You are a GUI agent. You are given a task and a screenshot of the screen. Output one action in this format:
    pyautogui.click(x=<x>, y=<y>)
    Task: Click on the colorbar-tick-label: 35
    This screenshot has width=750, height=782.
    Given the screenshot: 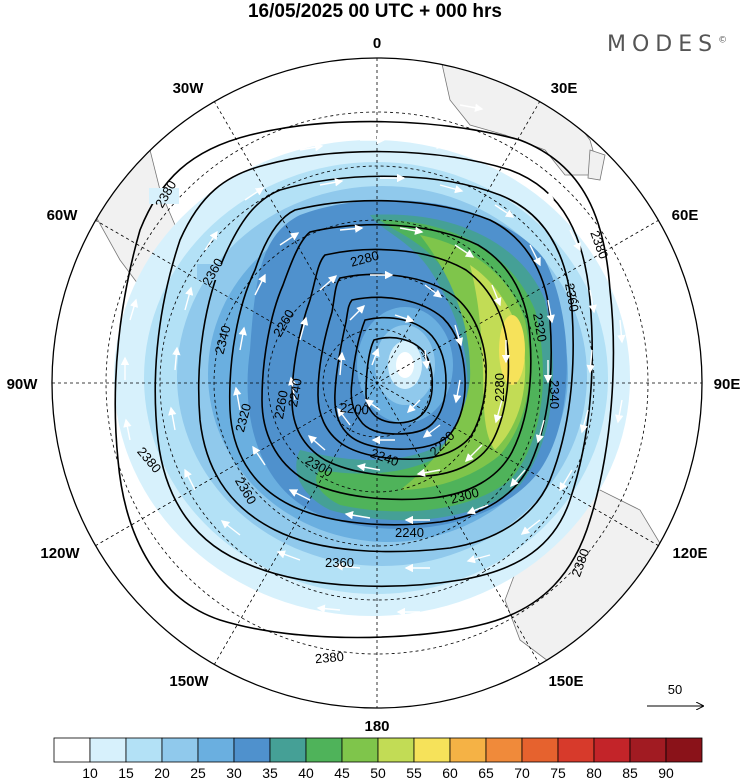 What is the action you would take?
    pyautogui.click(x=270, y=773)
    